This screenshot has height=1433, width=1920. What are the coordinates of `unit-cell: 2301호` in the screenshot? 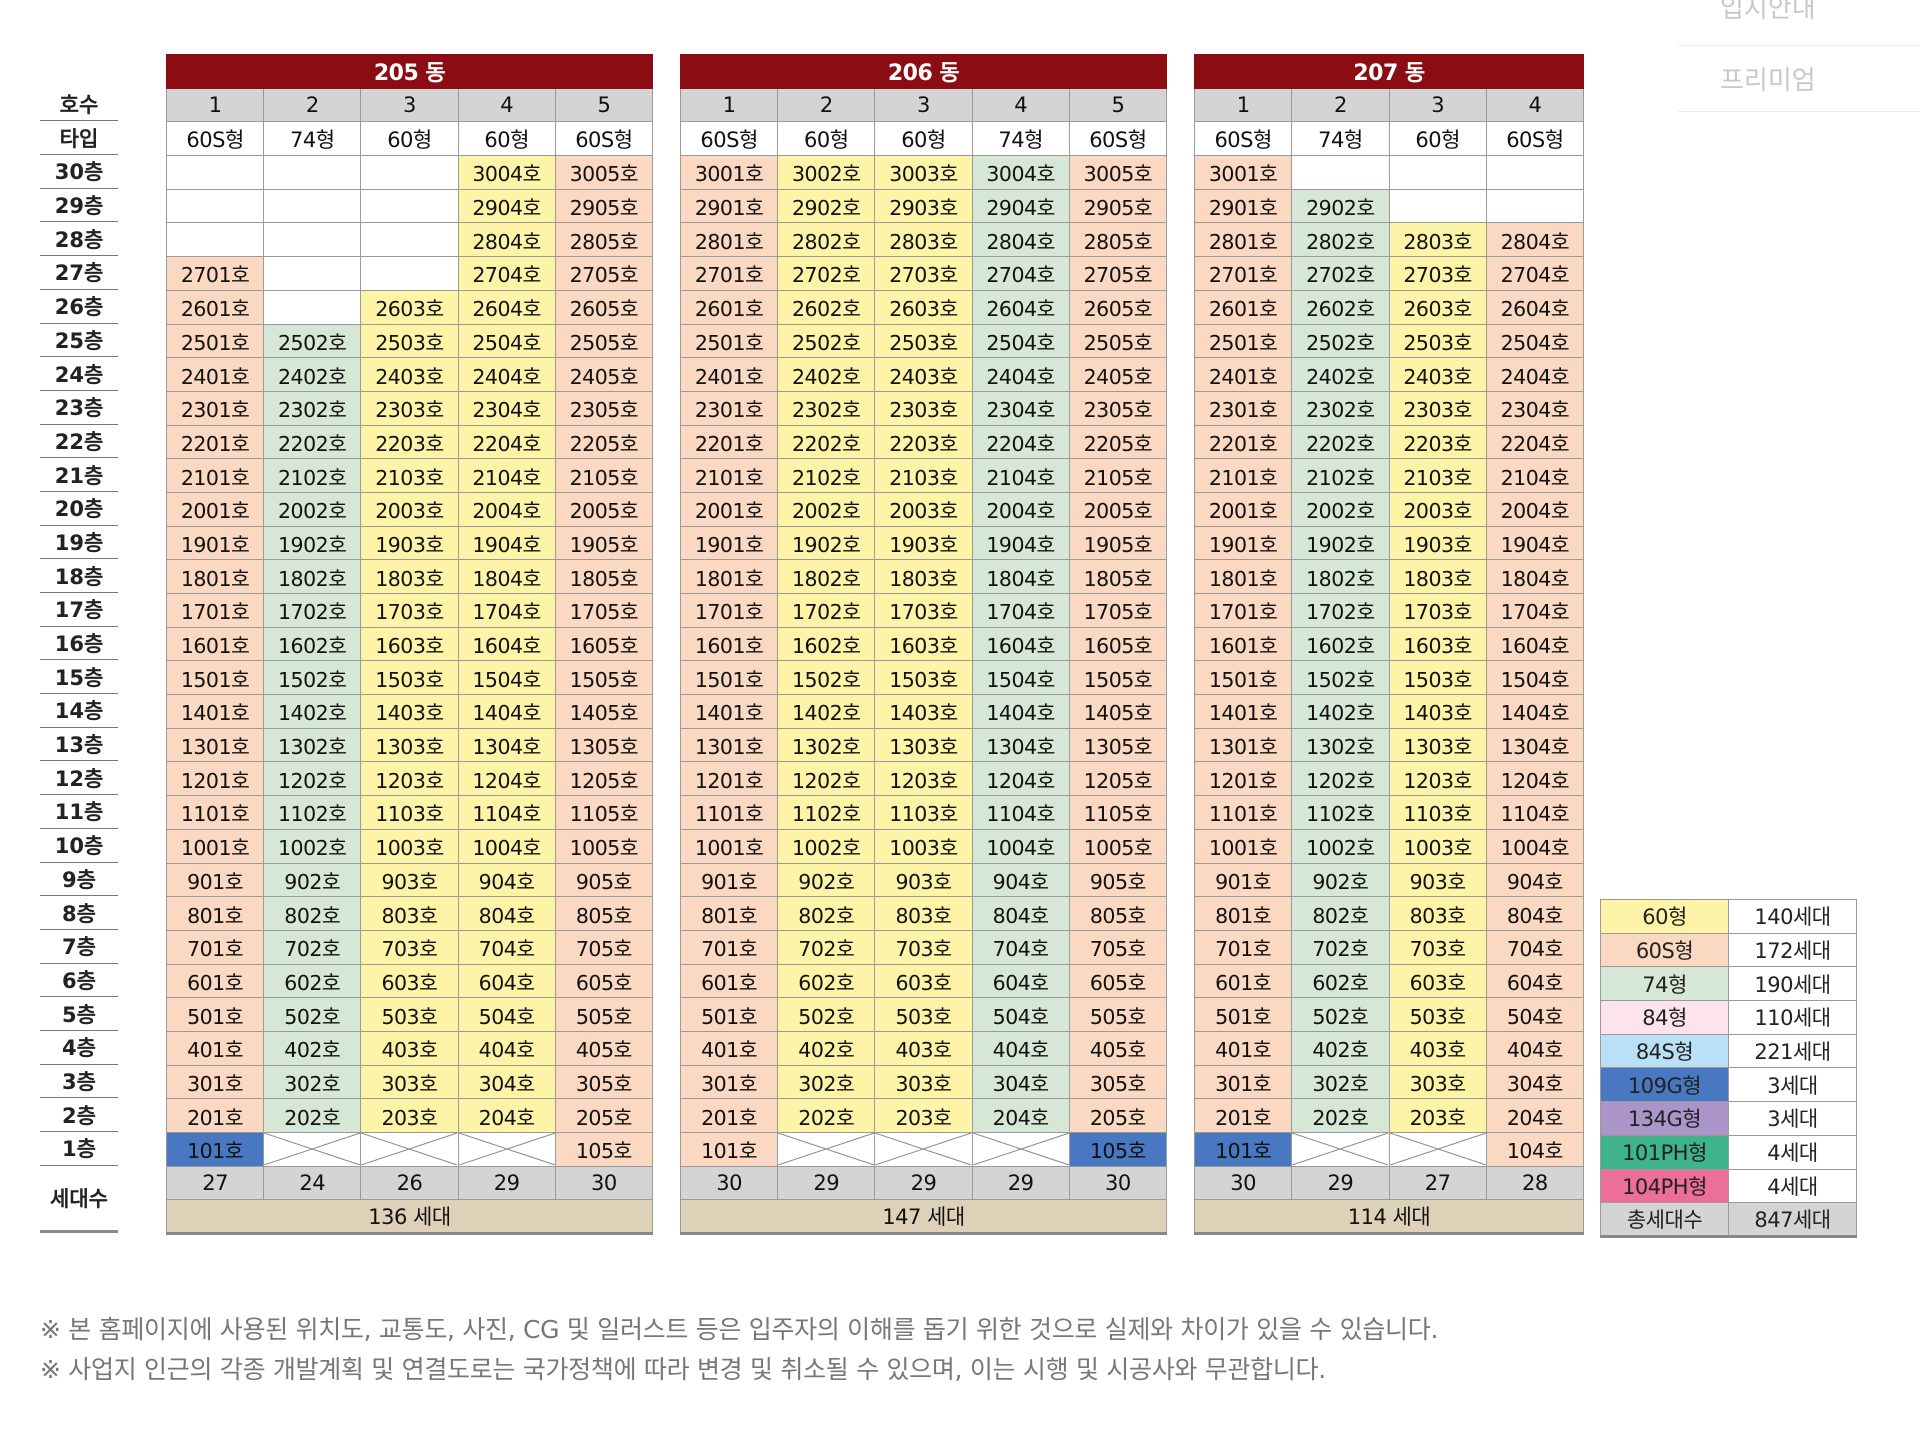 It's located at (1243, 408).